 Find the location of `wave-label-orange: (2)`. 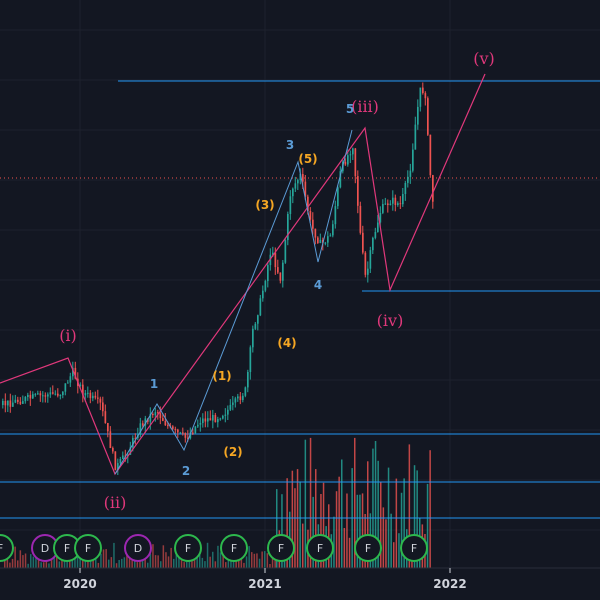

wave-label-orange: (2) is located at coordinates (232, 452).